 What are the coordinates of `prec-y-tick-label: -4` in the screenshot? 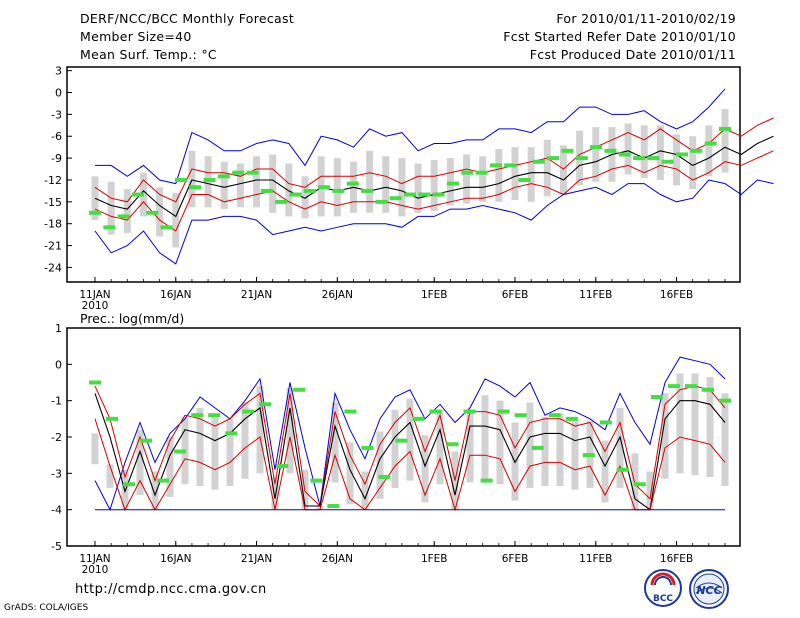 It's located at (56, 510).